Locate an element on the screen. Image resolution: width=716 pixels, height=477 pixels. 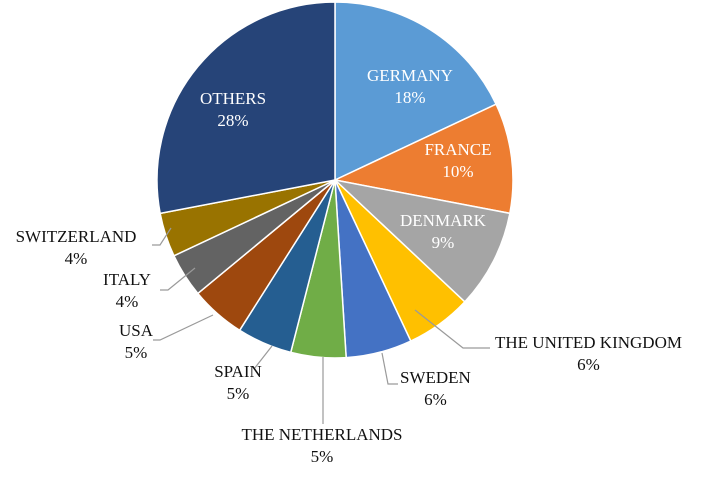
percent-label: 9% is located at coordinates (443, 242).